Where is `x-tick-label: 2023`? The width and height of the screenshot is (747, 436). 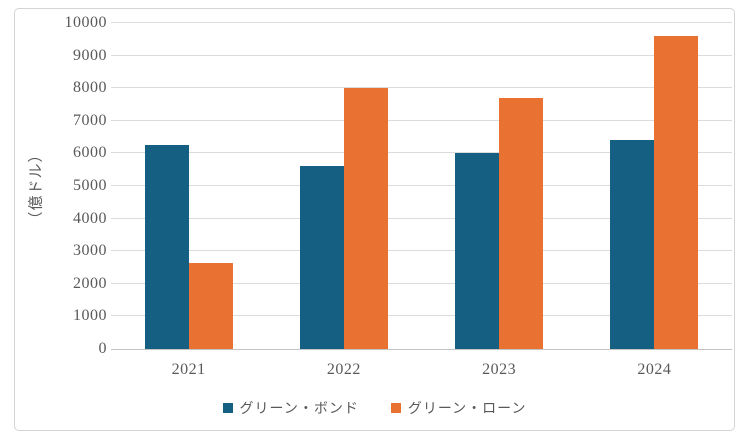
x-tick-label: 2023 is located at coordinates (499, 369).